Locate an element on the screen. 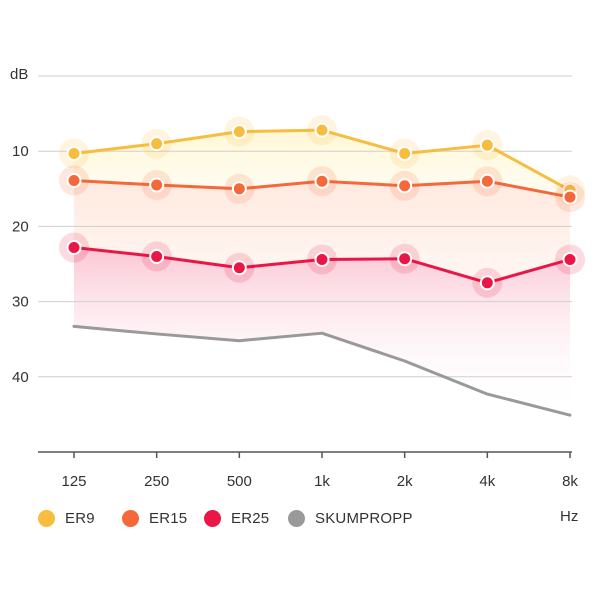 This screenshot has width=600, height=600. y-axis-label: dB is located at coordinates (19, 74).